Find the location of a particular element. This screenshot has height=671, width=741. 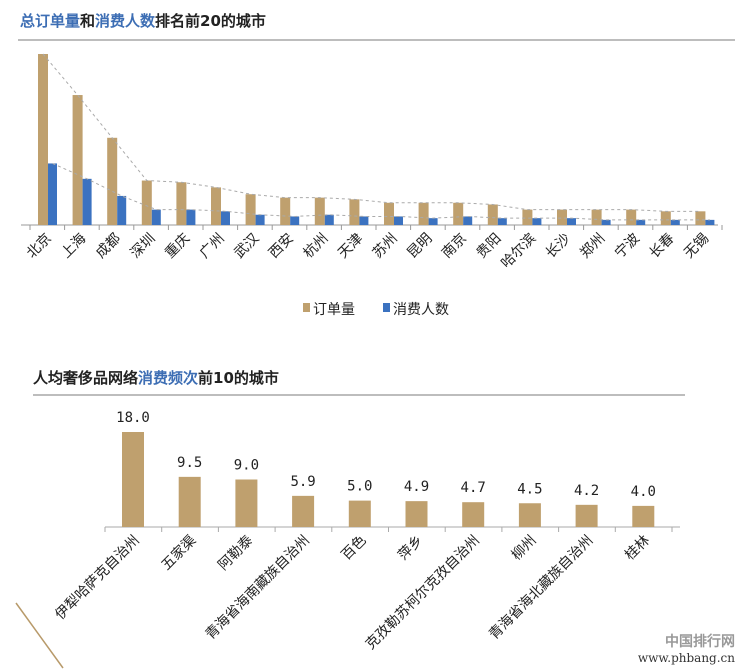

bottom-title-rule is located at coordinates (359, 395).